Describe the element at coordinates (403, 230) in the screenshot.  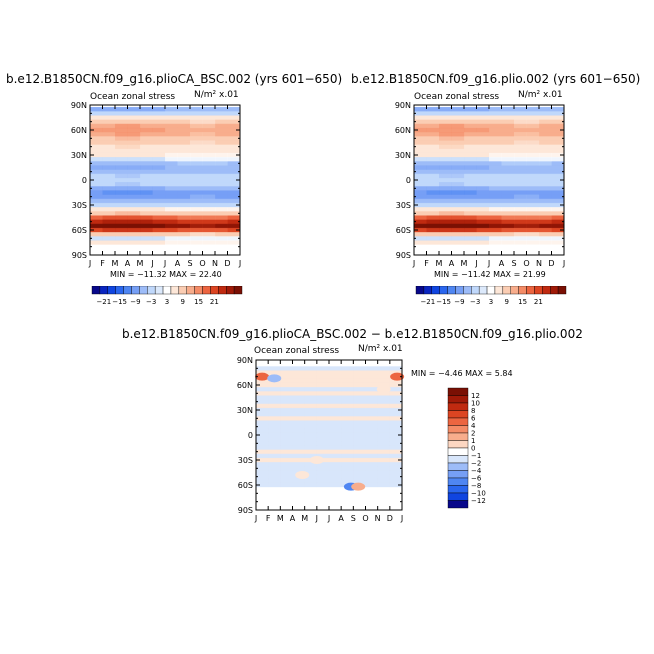
I see `ytick-label-5: 60S` at that location.